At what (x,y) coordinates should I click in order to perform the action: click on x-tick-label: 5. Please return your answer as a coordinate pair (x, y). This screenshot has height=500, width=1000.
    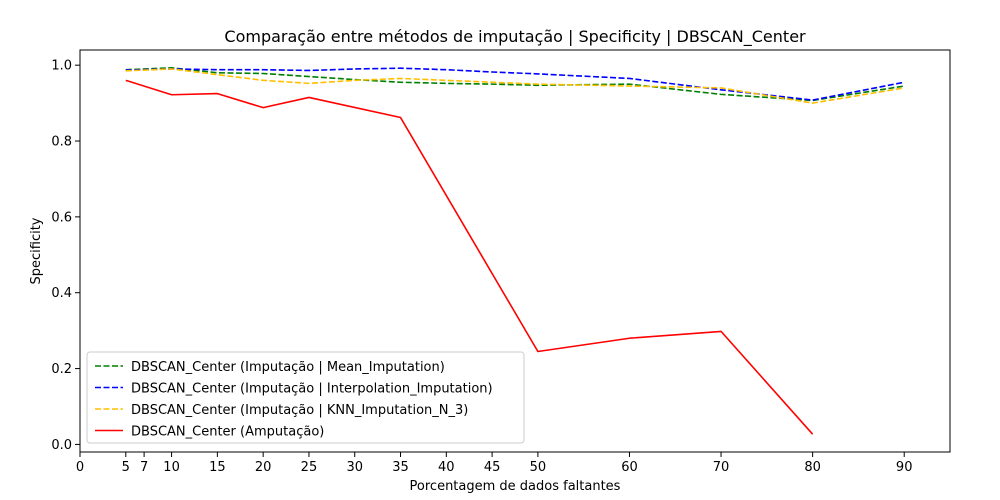
    Looking at the image, I should click on (126, 467).